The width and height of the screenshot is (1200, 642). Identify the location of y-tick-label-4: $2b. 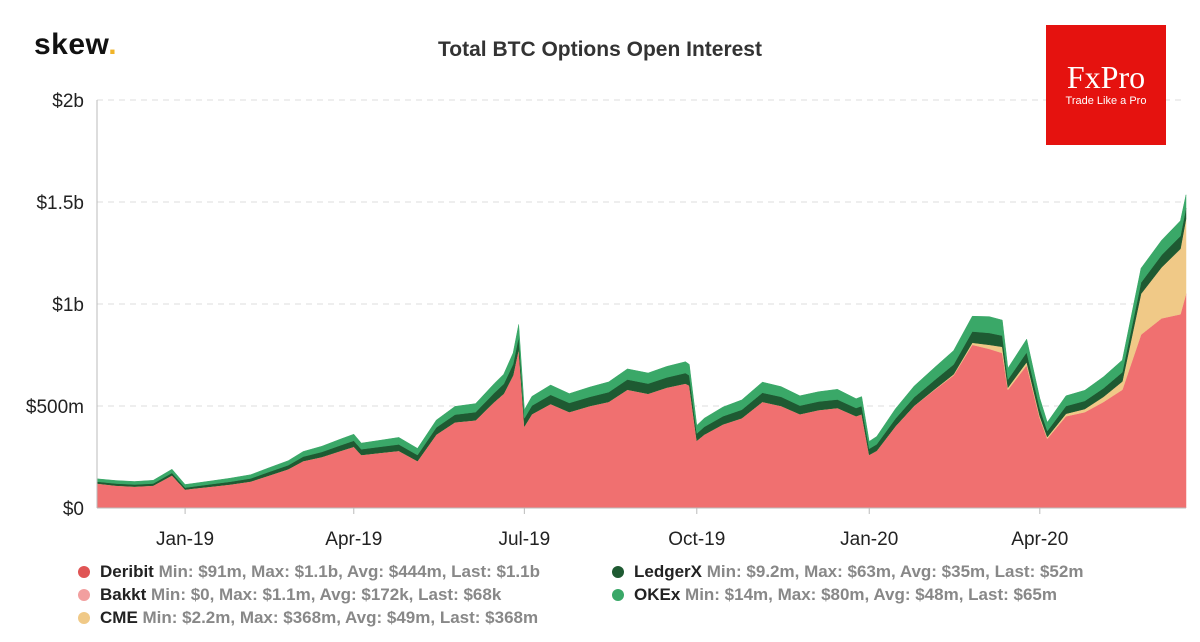
(68, 101).